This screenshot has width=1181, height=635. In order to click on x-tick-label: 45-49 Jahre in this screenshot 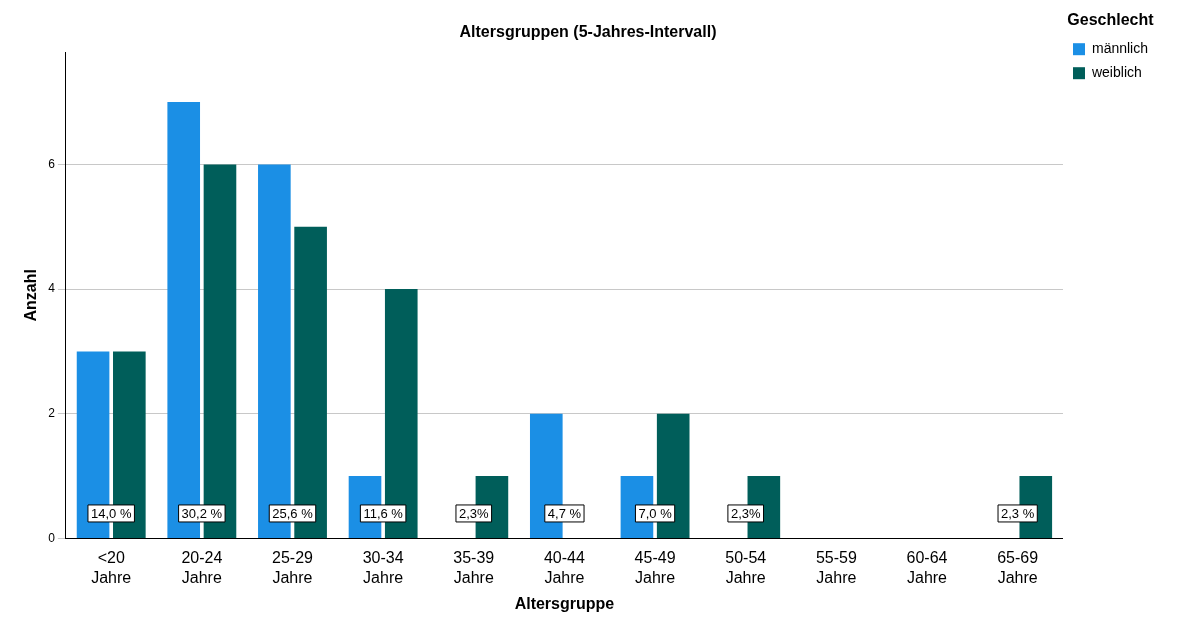, I will do `click(655, 567)`.